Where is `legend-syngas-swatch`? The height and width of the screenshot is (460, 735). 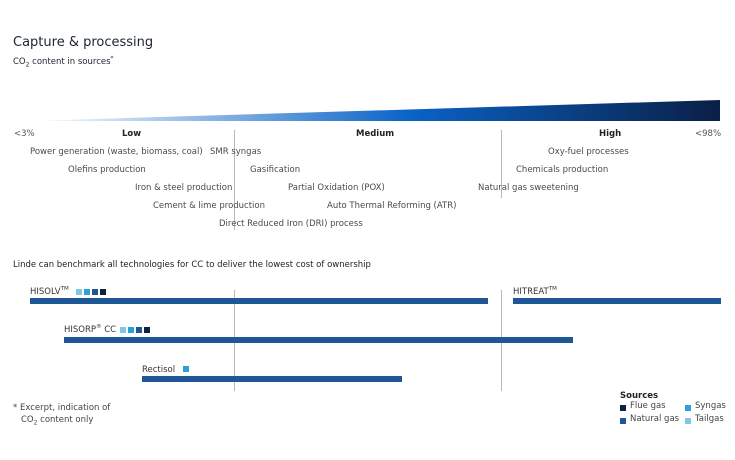
legend-syngas-swatch is located at coordinates (688, 408).